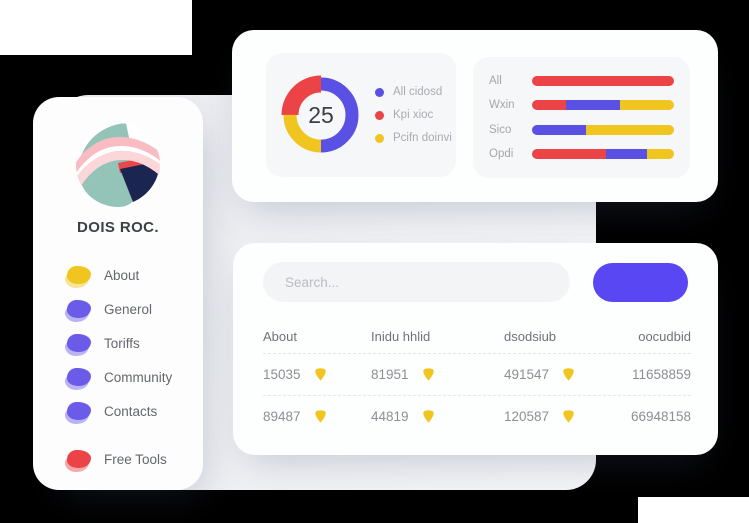  I want to click on sidebar-item-toriffs: Toriffs, so click(135, 343).